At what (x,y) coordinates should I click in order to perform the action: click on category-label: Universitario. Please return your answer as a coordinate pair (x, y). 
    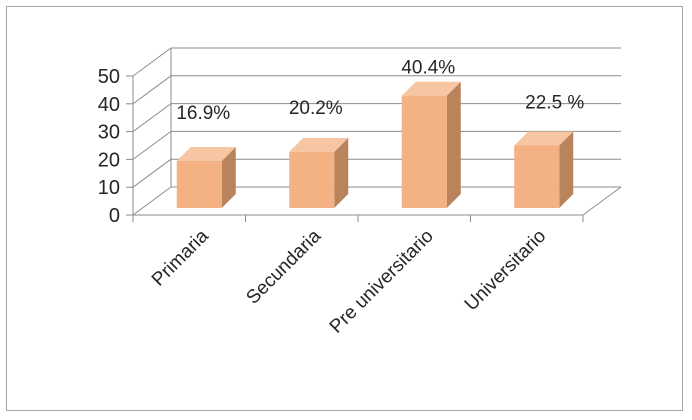
    Looking at the image, I should click on (506, 271).